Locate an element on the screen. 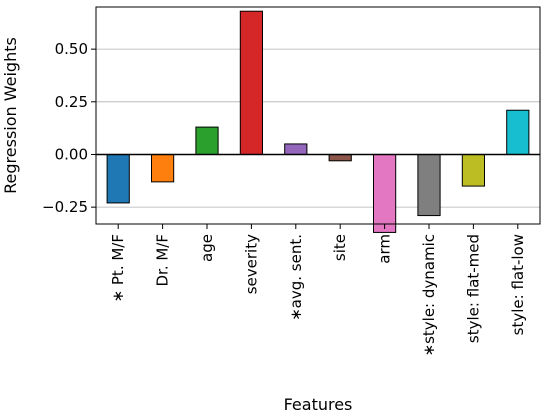  x-tick-label: Dr. M/F is located at coordinates (163, 260).